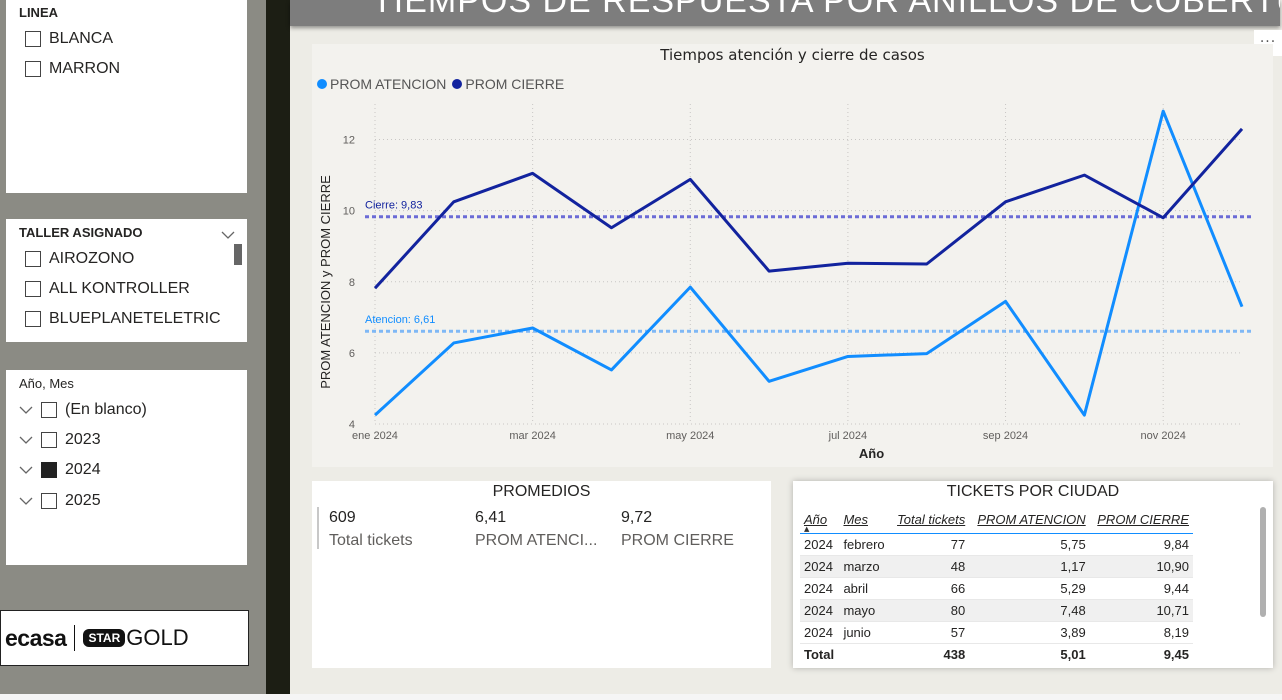 The image size is (1282, 700). Describe the element at coordinates (393, 206) in the screenshot. I see `reference-line-label: Cierre: 9,83` at that location.